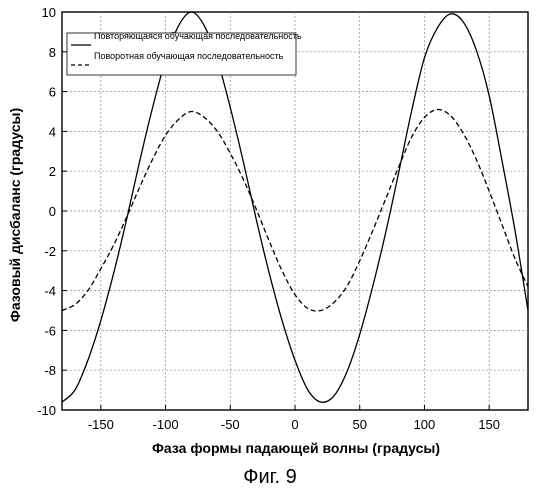 The height and width of the screenshot is (500, 540). Describe the element at coordinates (50, 291) in the screenshot. I see `y-tick-label: -4` at that location.